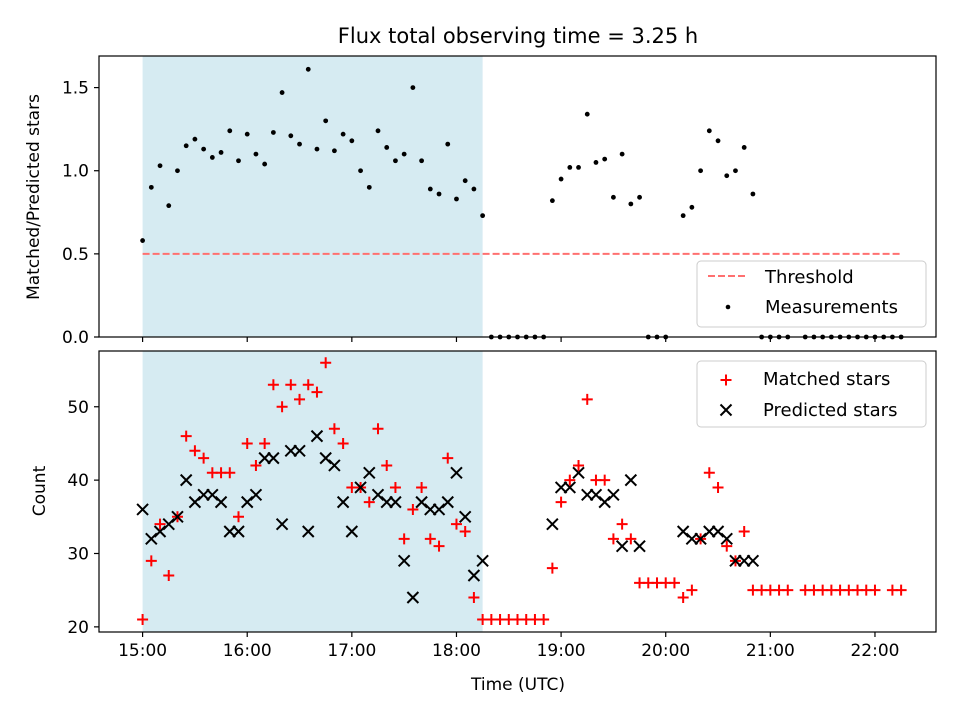  I want to click on ratio-y-axis-label: Matched/Predicted stars, so click(34, 197).